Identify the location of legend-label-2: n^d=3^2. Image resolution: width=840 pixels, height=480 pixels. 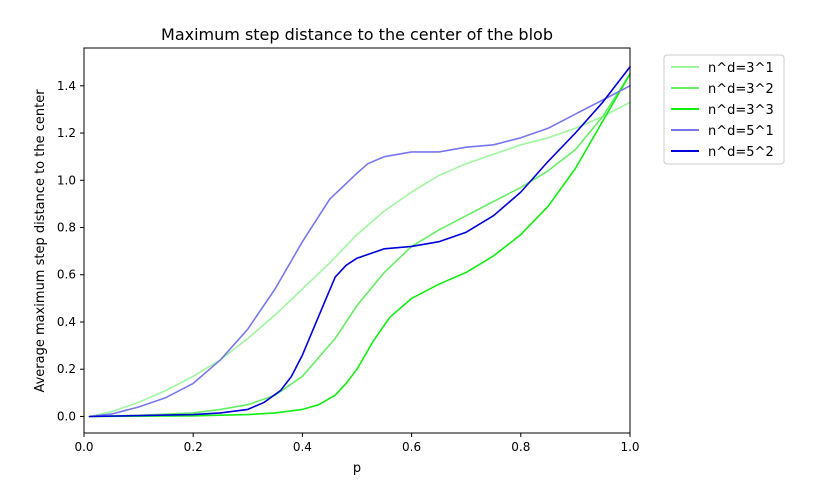
(741, 89).